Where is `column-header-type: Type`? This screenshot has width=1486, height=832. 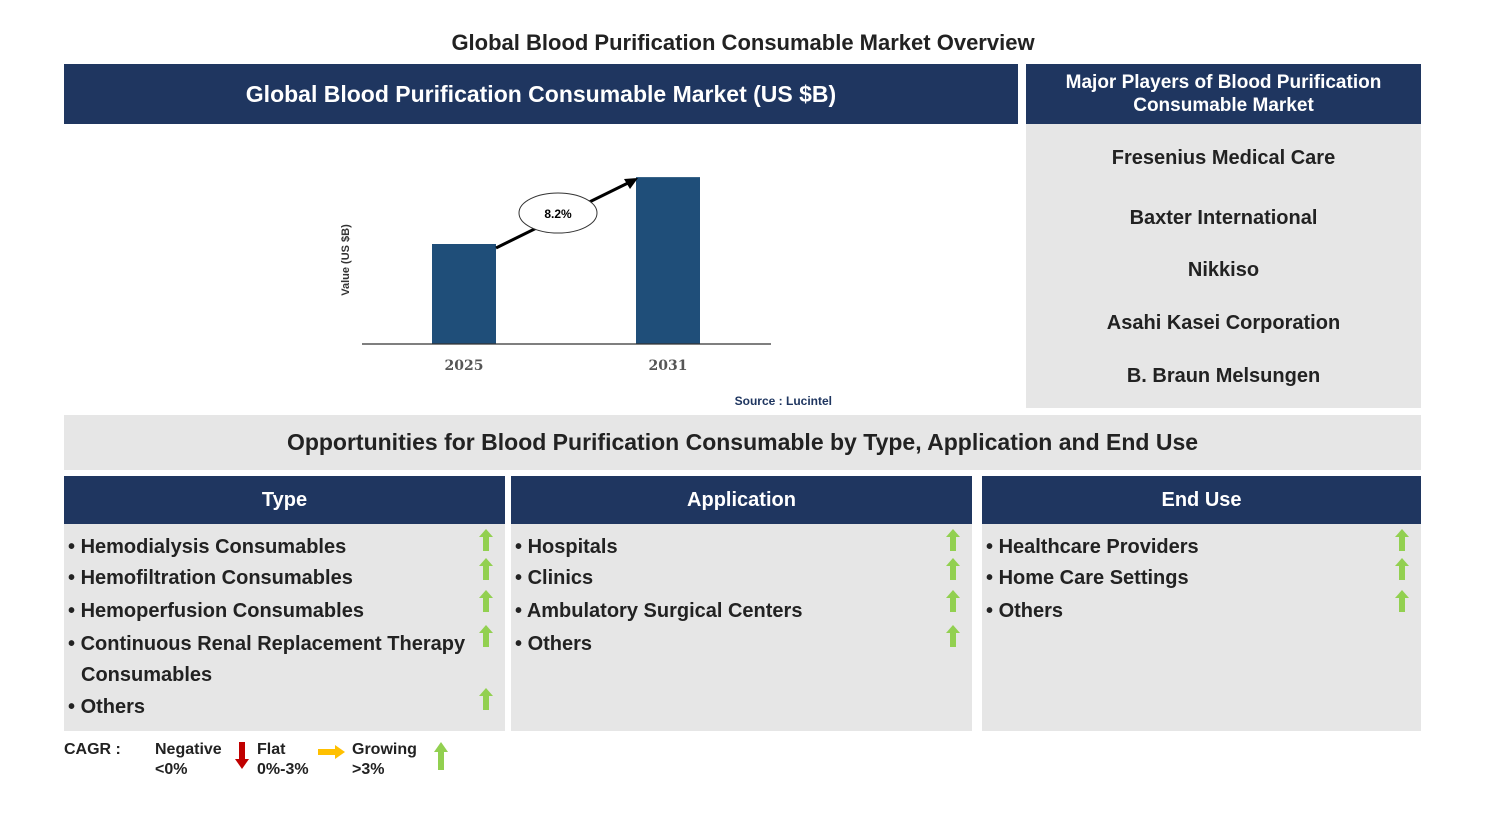 column-header-type: Type is located at coordinates (284, 500).